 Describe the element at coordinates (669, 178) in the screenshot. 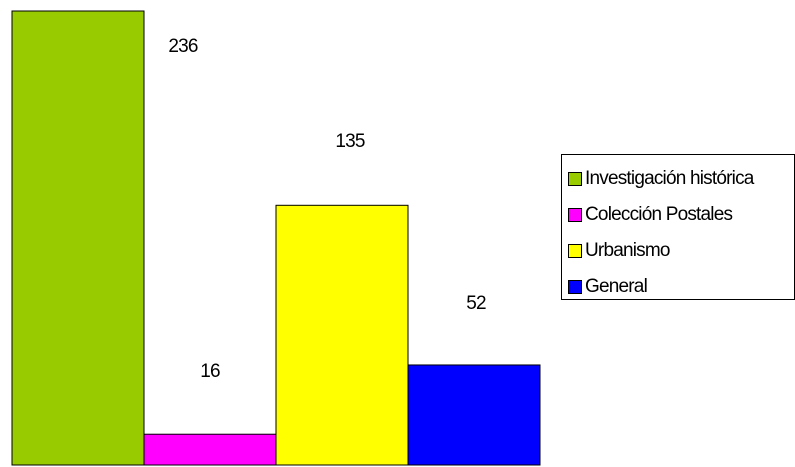

I see `legend-label-investigacion-historica: Investigación histórica` at that location.